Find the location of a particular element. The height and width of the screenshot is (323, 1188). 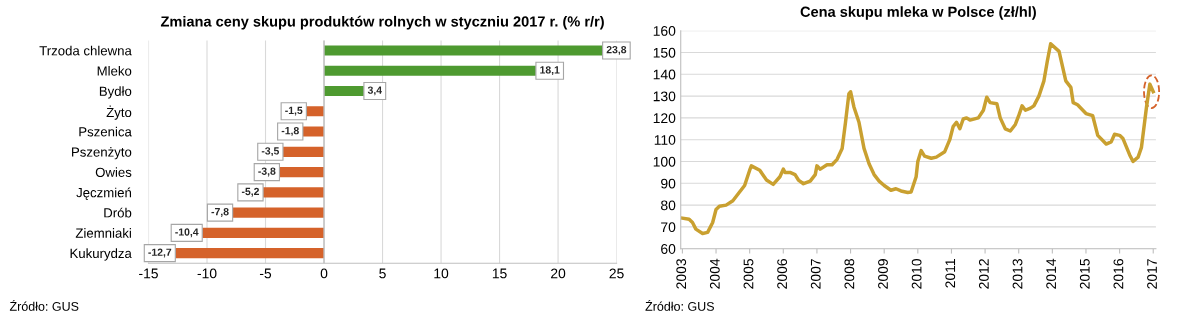

x-tick-label: 2011 is located at coordinates (950, 273).